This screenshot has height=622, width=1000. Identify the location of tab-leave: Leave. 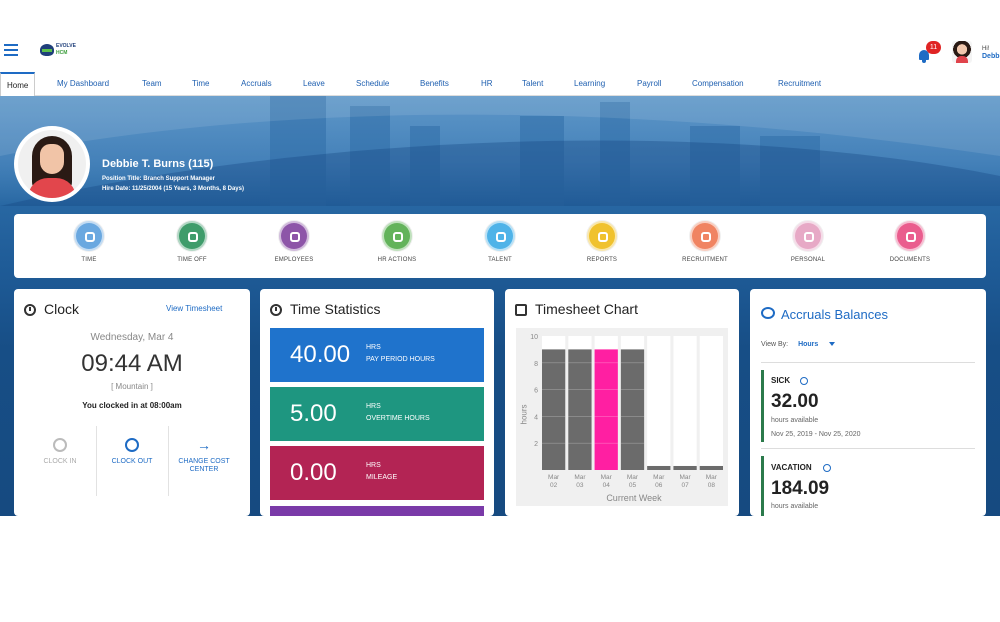
(314, 83).